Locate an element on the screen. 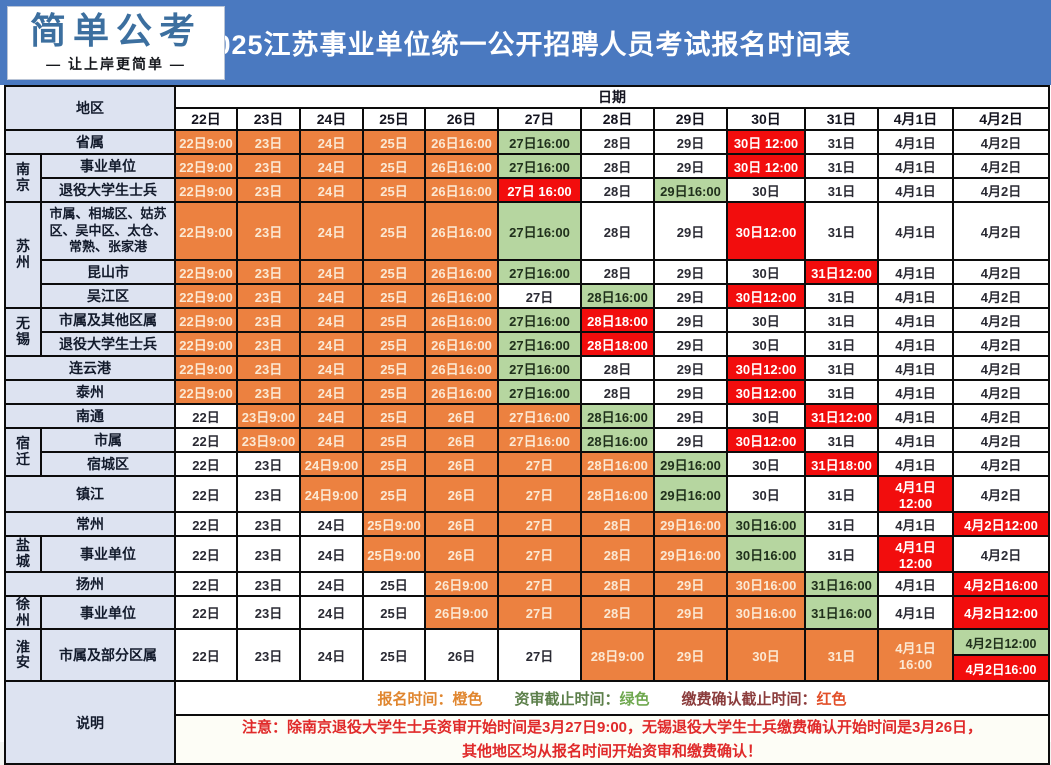 This screenshot has height=765, width=1051. region-name-cell: 扬州 is located at coordinates (90, 584).